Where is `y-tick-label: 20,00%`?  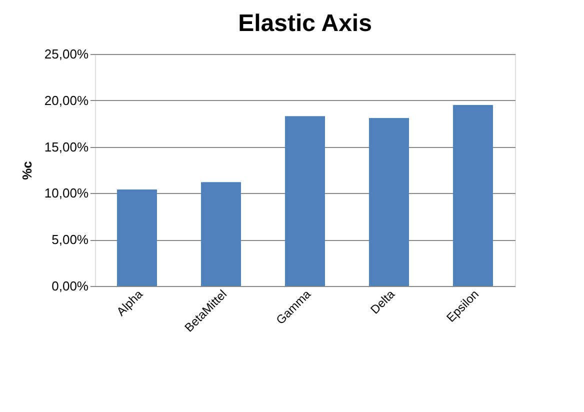
y-tick-label: 20,00% is located at coordinates (66, 100).